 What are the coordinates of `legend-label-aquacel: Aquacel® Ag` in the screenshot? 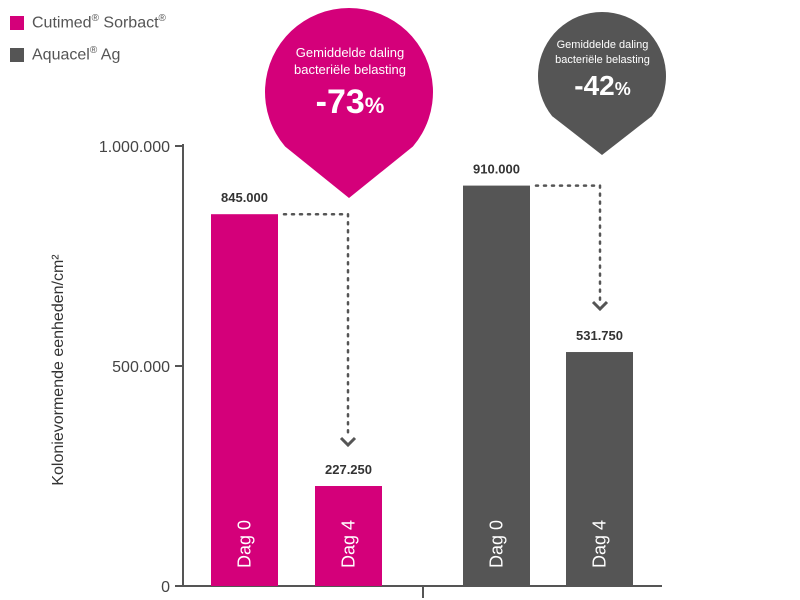 It's located at (76, 54).